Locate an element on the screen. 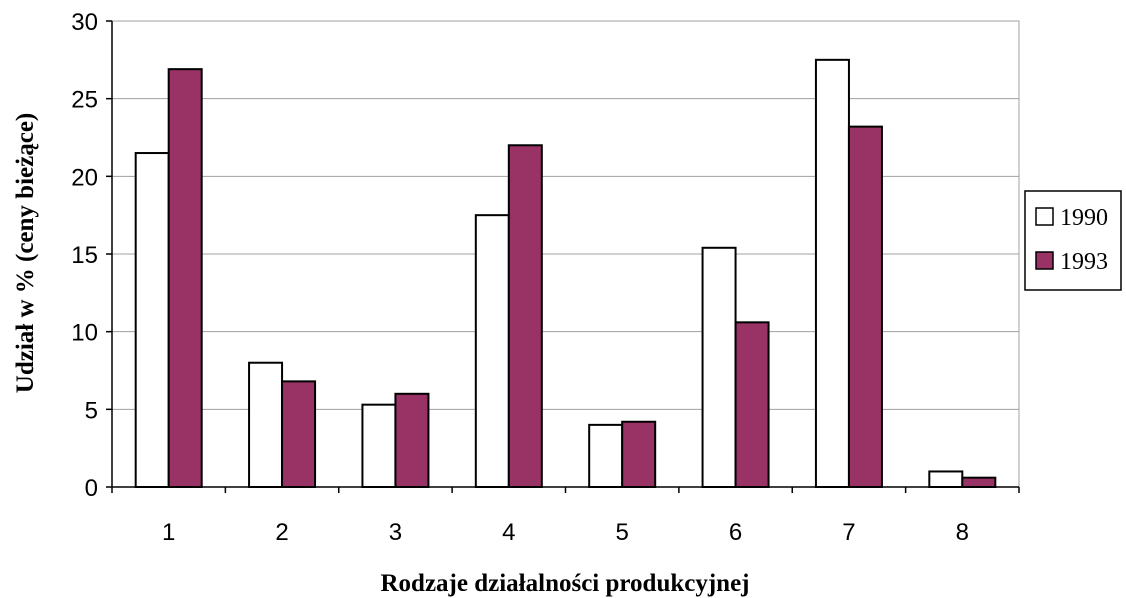  legend: 1990 1993 is located at coordinates (1073, 240).